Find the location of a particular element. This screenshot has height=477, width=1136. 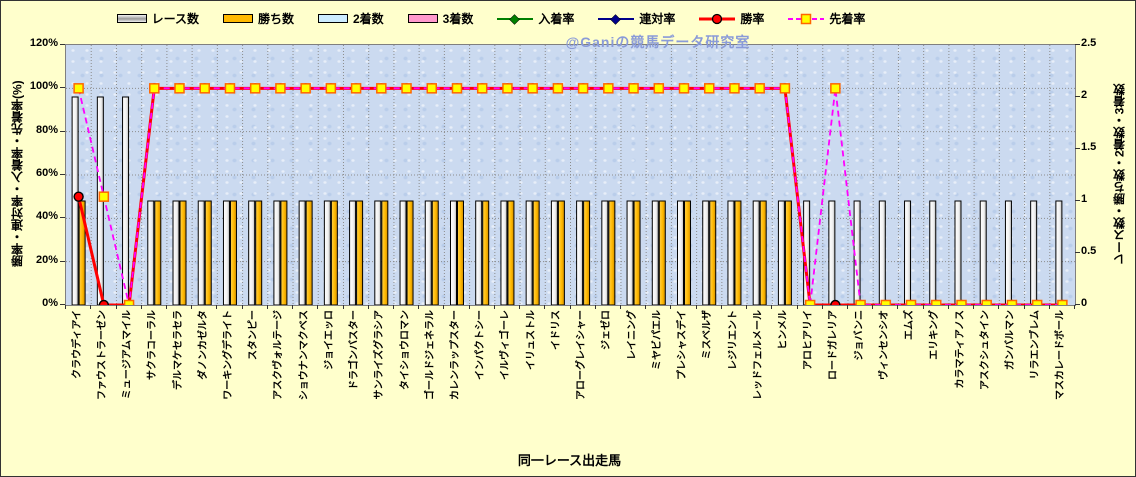

legend-item-in-money: 入着率 is located at coordinates (535, 18).